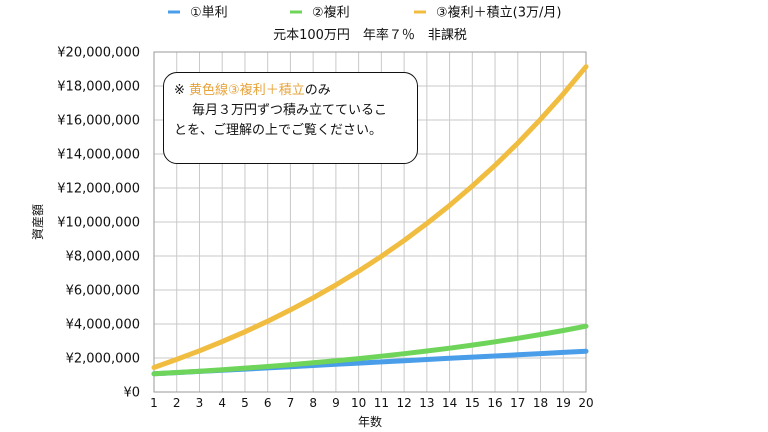  What do you see at coordinates (278, 130) in the screenshot?
I see `note-line-3: とを、ご理解の上でご覧ください。` at bounding box center [278, 130].